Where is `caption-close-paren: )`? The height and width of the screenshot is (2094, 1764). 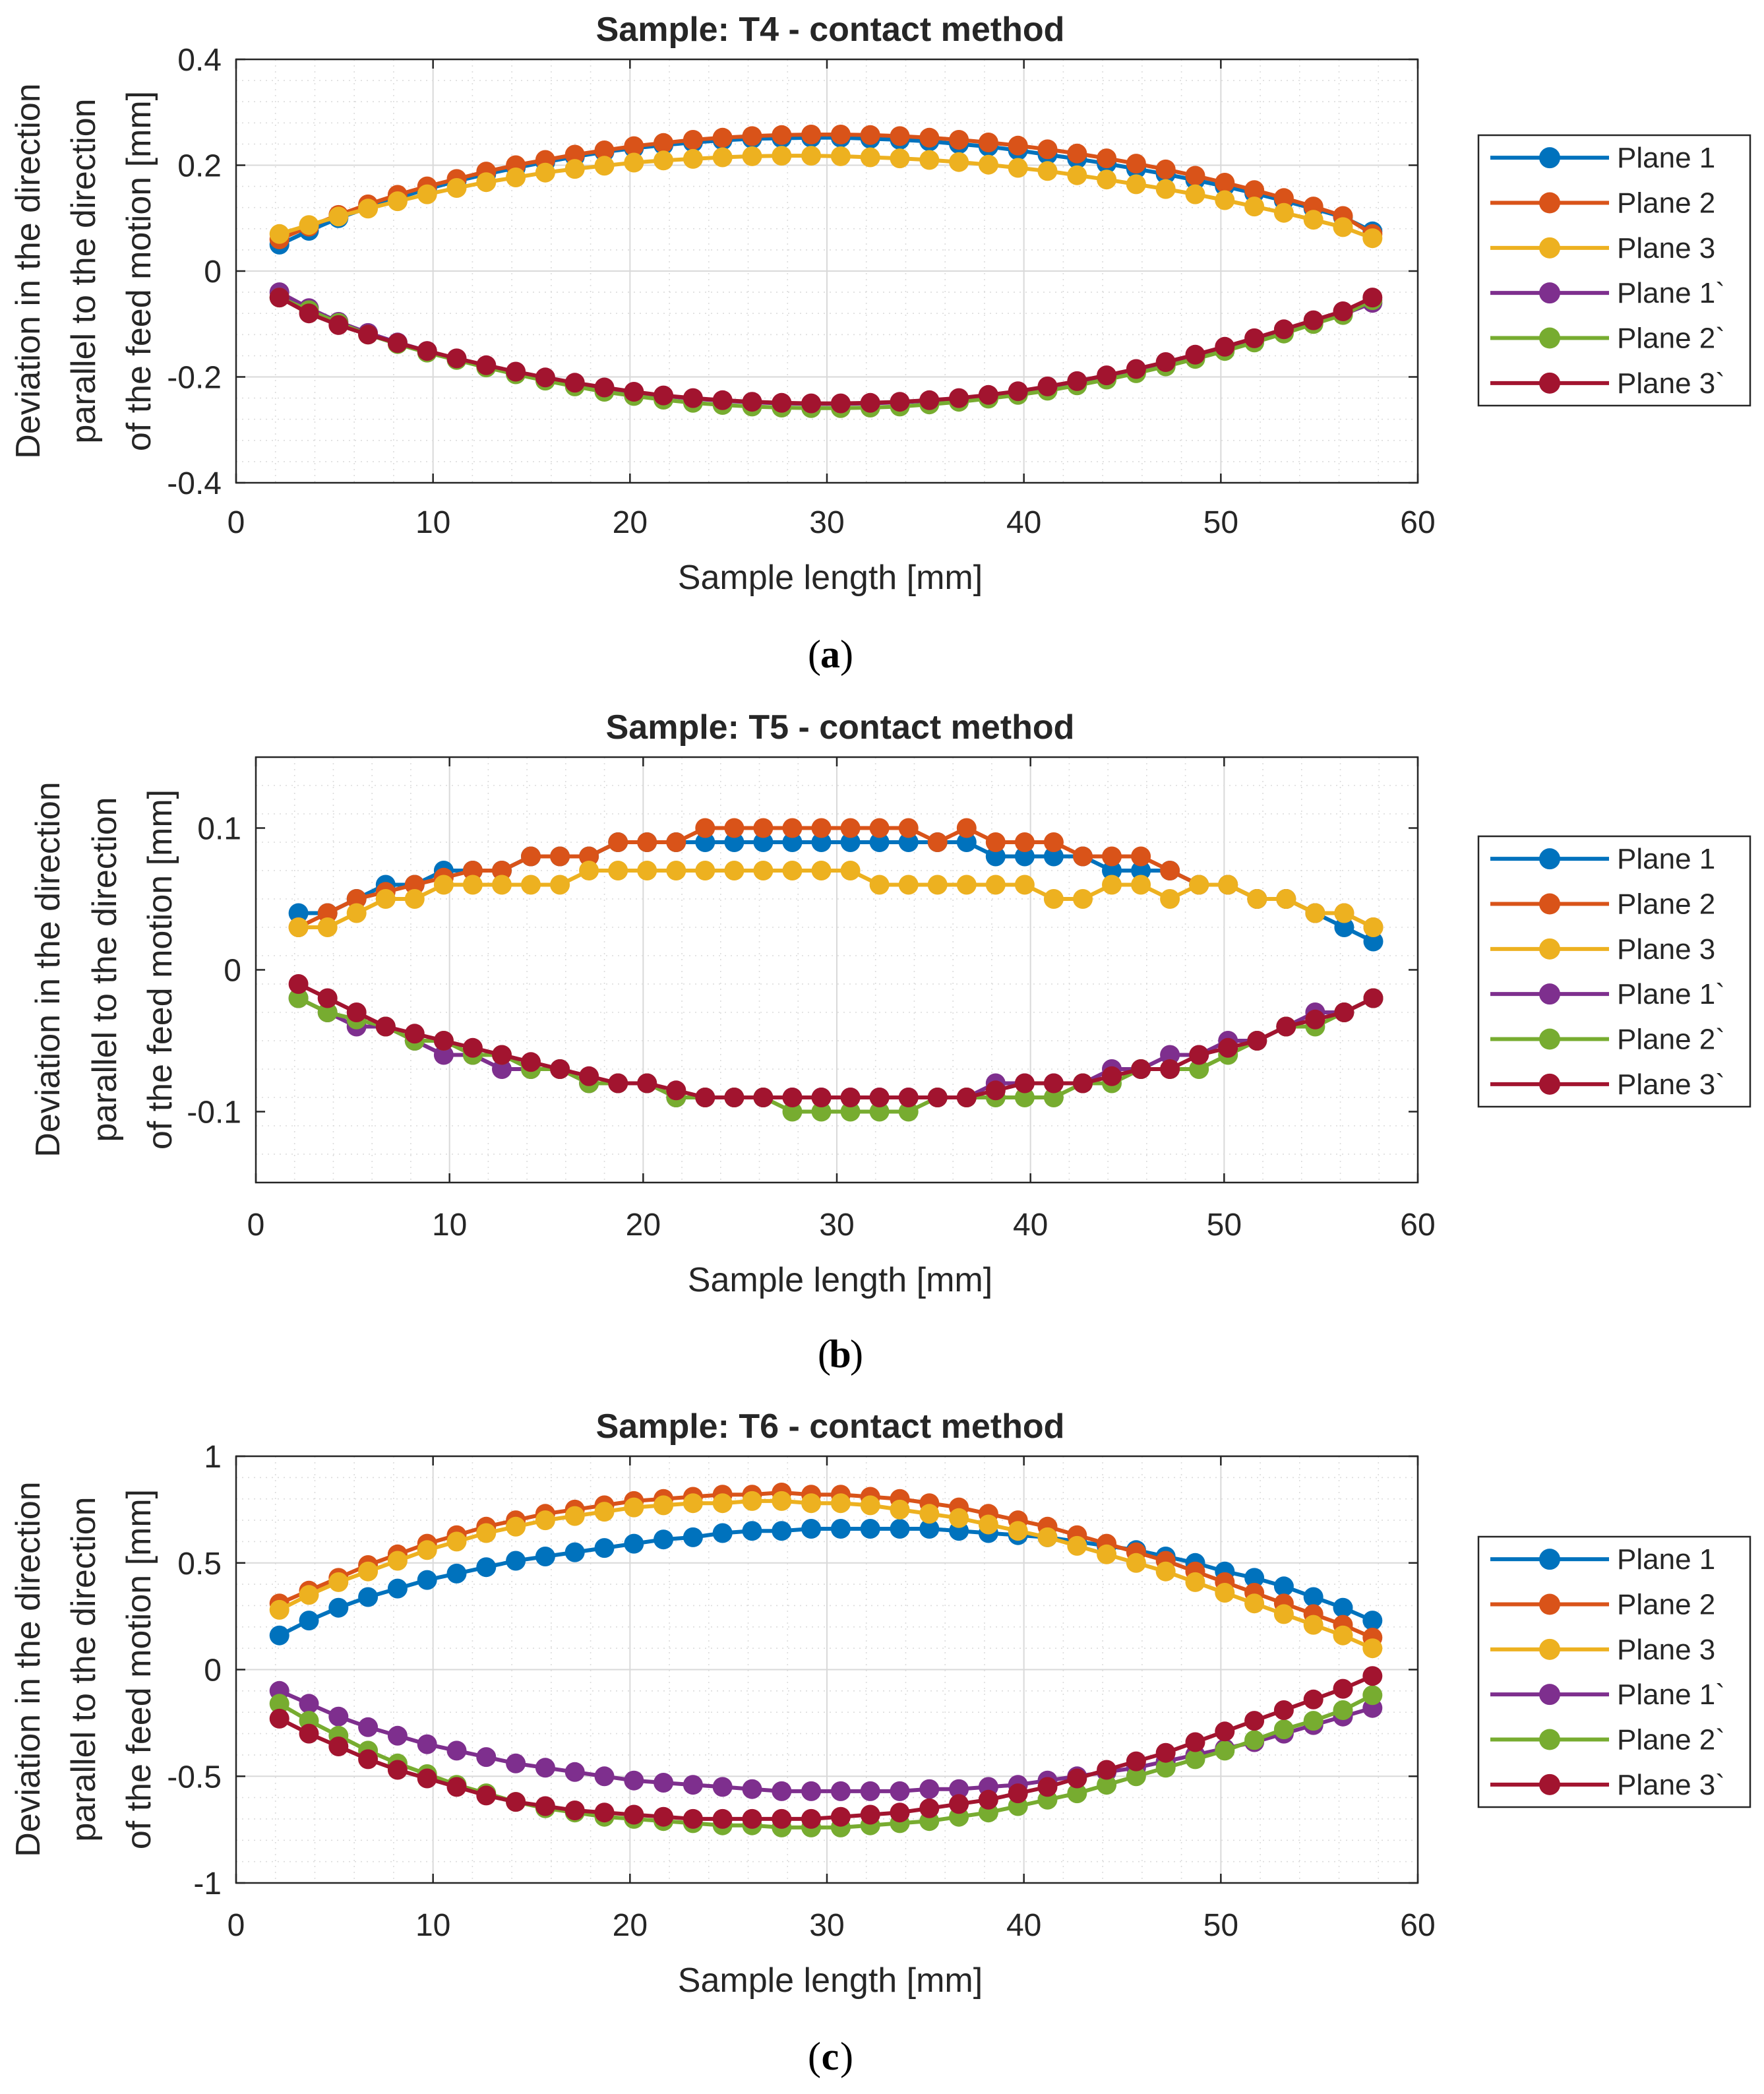
caption-close-paren: ) is located at coordinates (847, 654).